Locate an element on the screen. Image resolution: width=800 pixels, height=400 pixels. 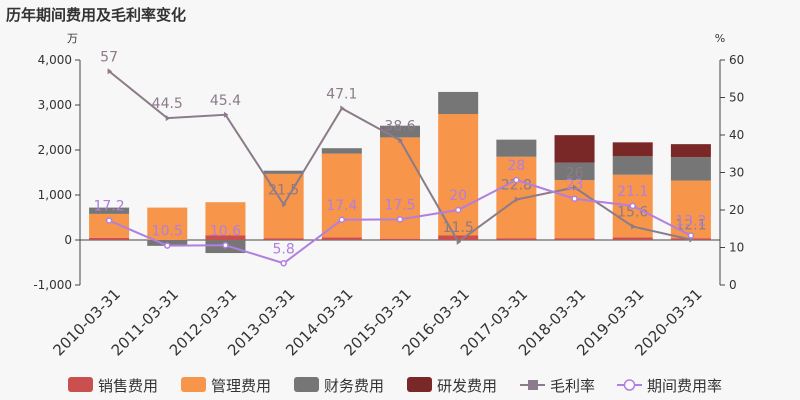
legend-label: 期间费用率 is located at coordinates (684, 386).